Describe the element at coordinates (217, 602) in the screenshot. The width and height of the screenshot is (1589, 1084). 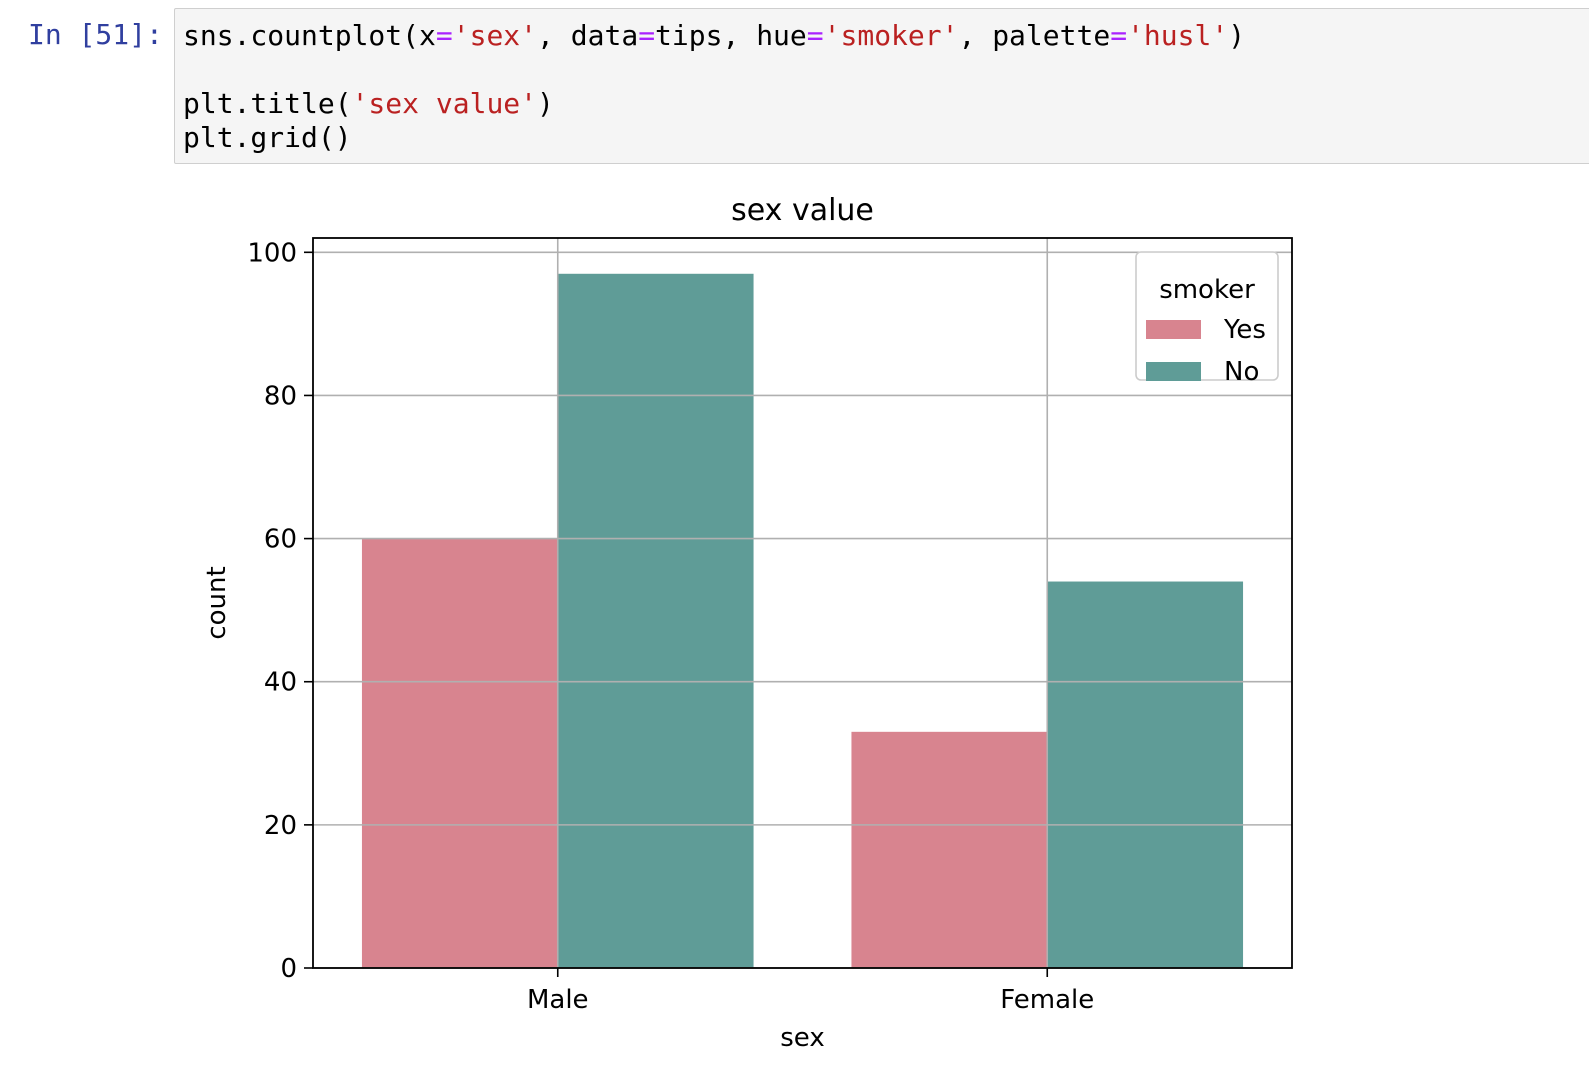
I see `y-axis-label: count` at that location.